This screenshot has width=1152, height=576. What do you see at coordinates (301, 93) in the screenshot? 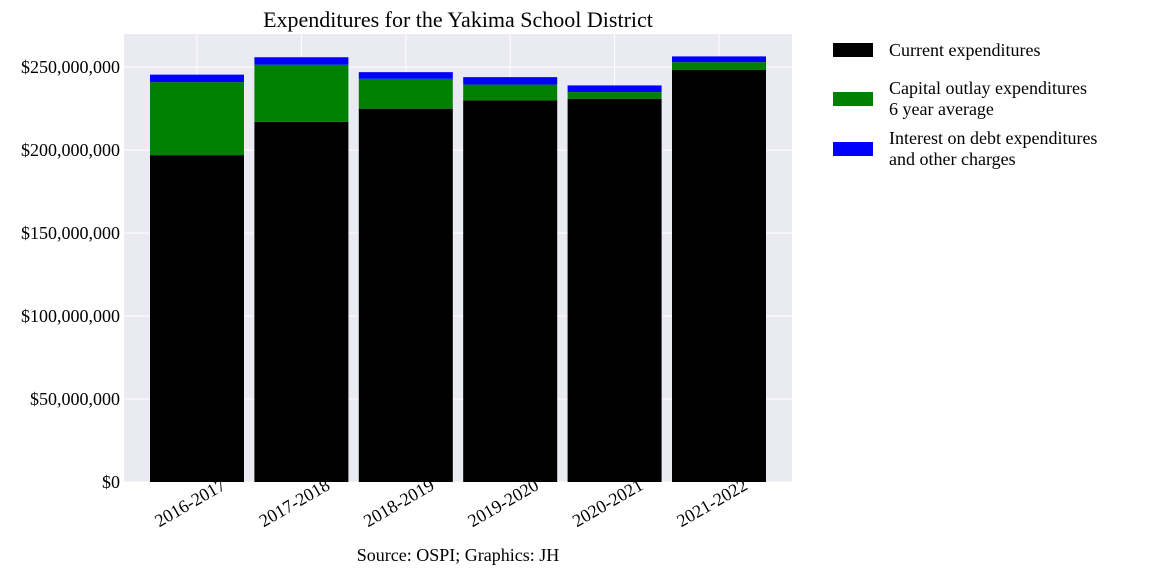
I see `bar-segment-2-2017-2018` at bounding box center [301, 93].